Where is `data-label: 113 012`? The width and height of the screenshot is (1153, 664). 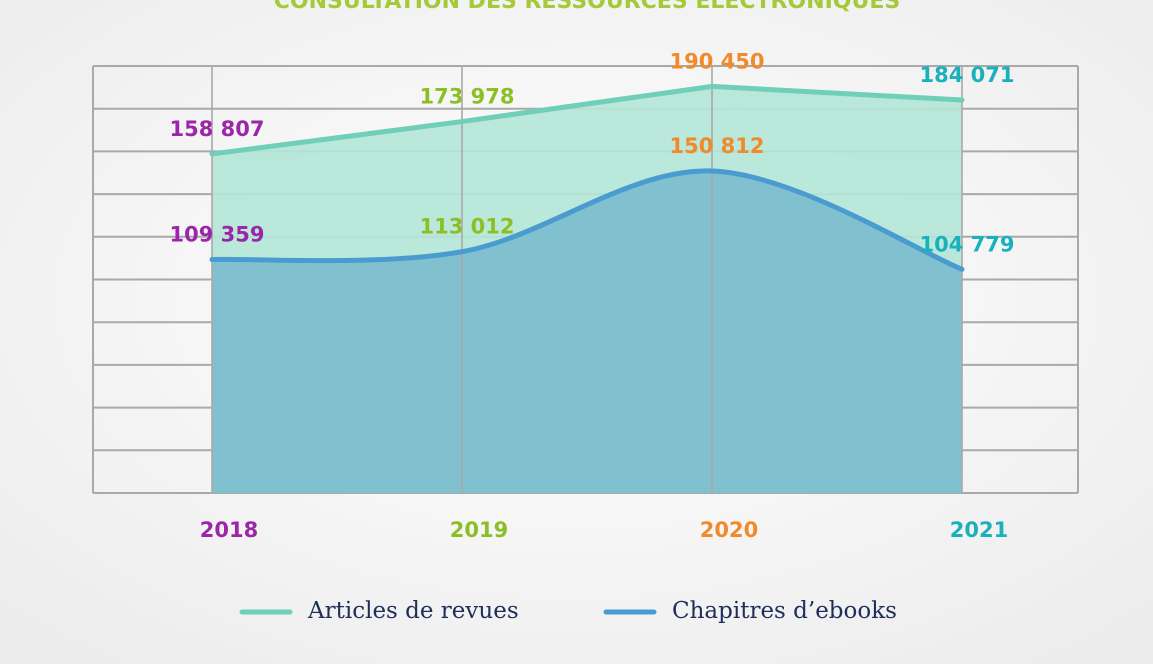 data-label: 113 012 is located at coordinates (467, 227).